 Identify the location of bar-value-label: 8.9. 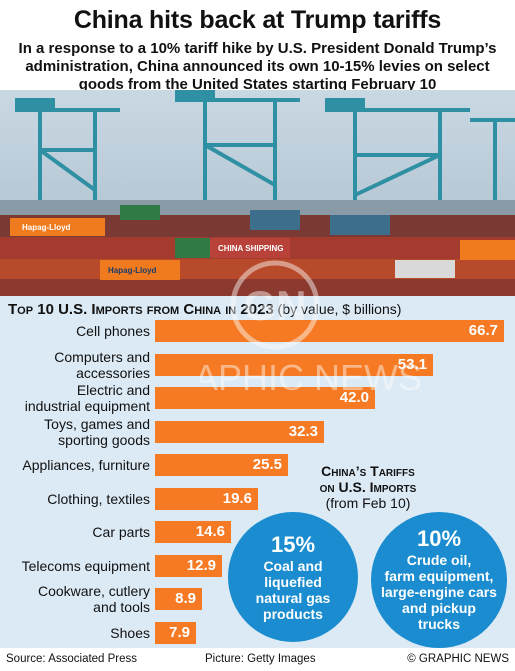
(185, 598).